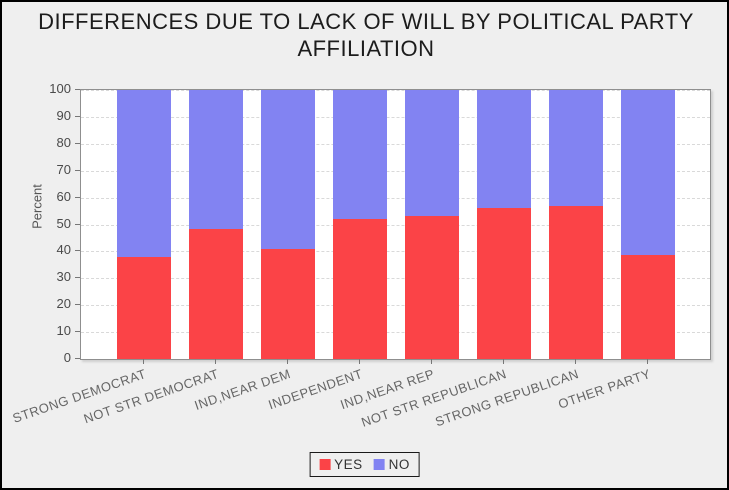  I want to click on y-tick-label-10: 10, so click(63, 331).